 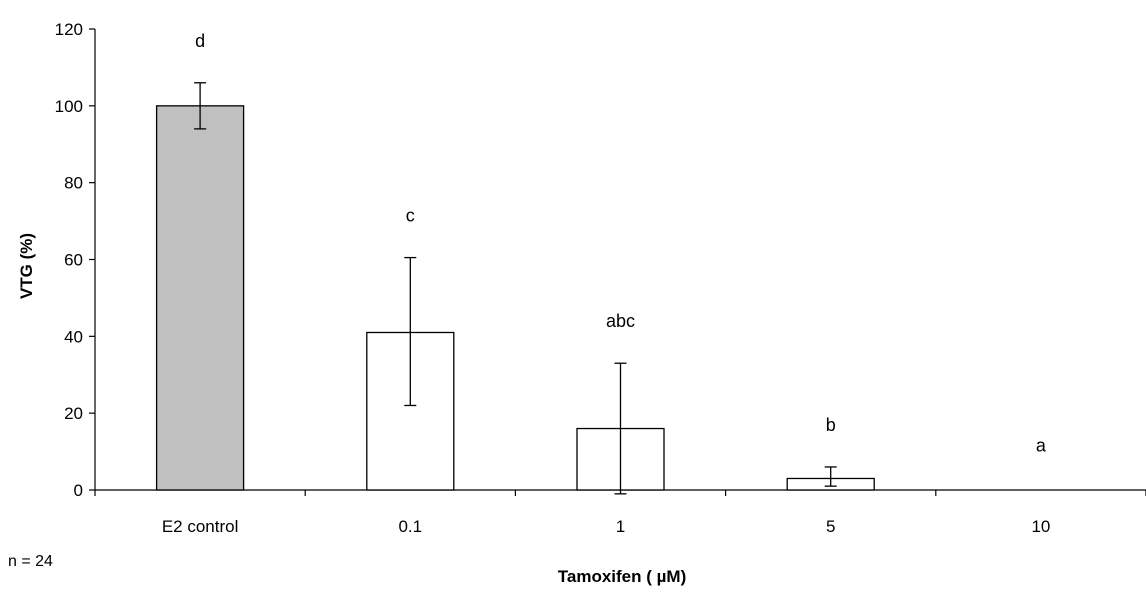 I want to click on x-axis: E2 control 0.1 1 5 10, so click(x=620, y=512).